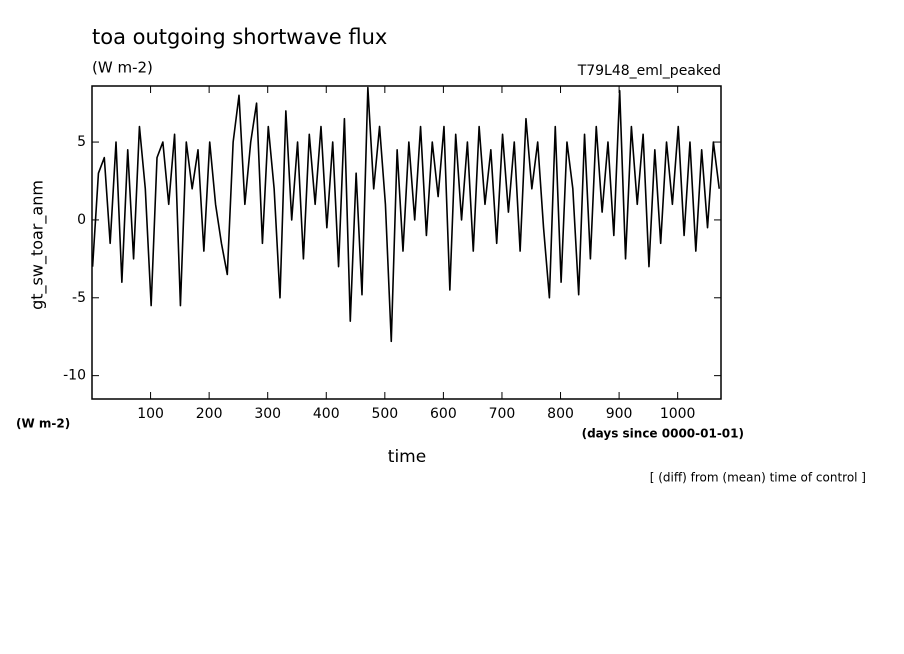 This screenshot has height=654, width=904. What do you see at coordinates (150, 414) in the screenshot?
I see `x-tick-label: 100` at bounding box center [150, 414].